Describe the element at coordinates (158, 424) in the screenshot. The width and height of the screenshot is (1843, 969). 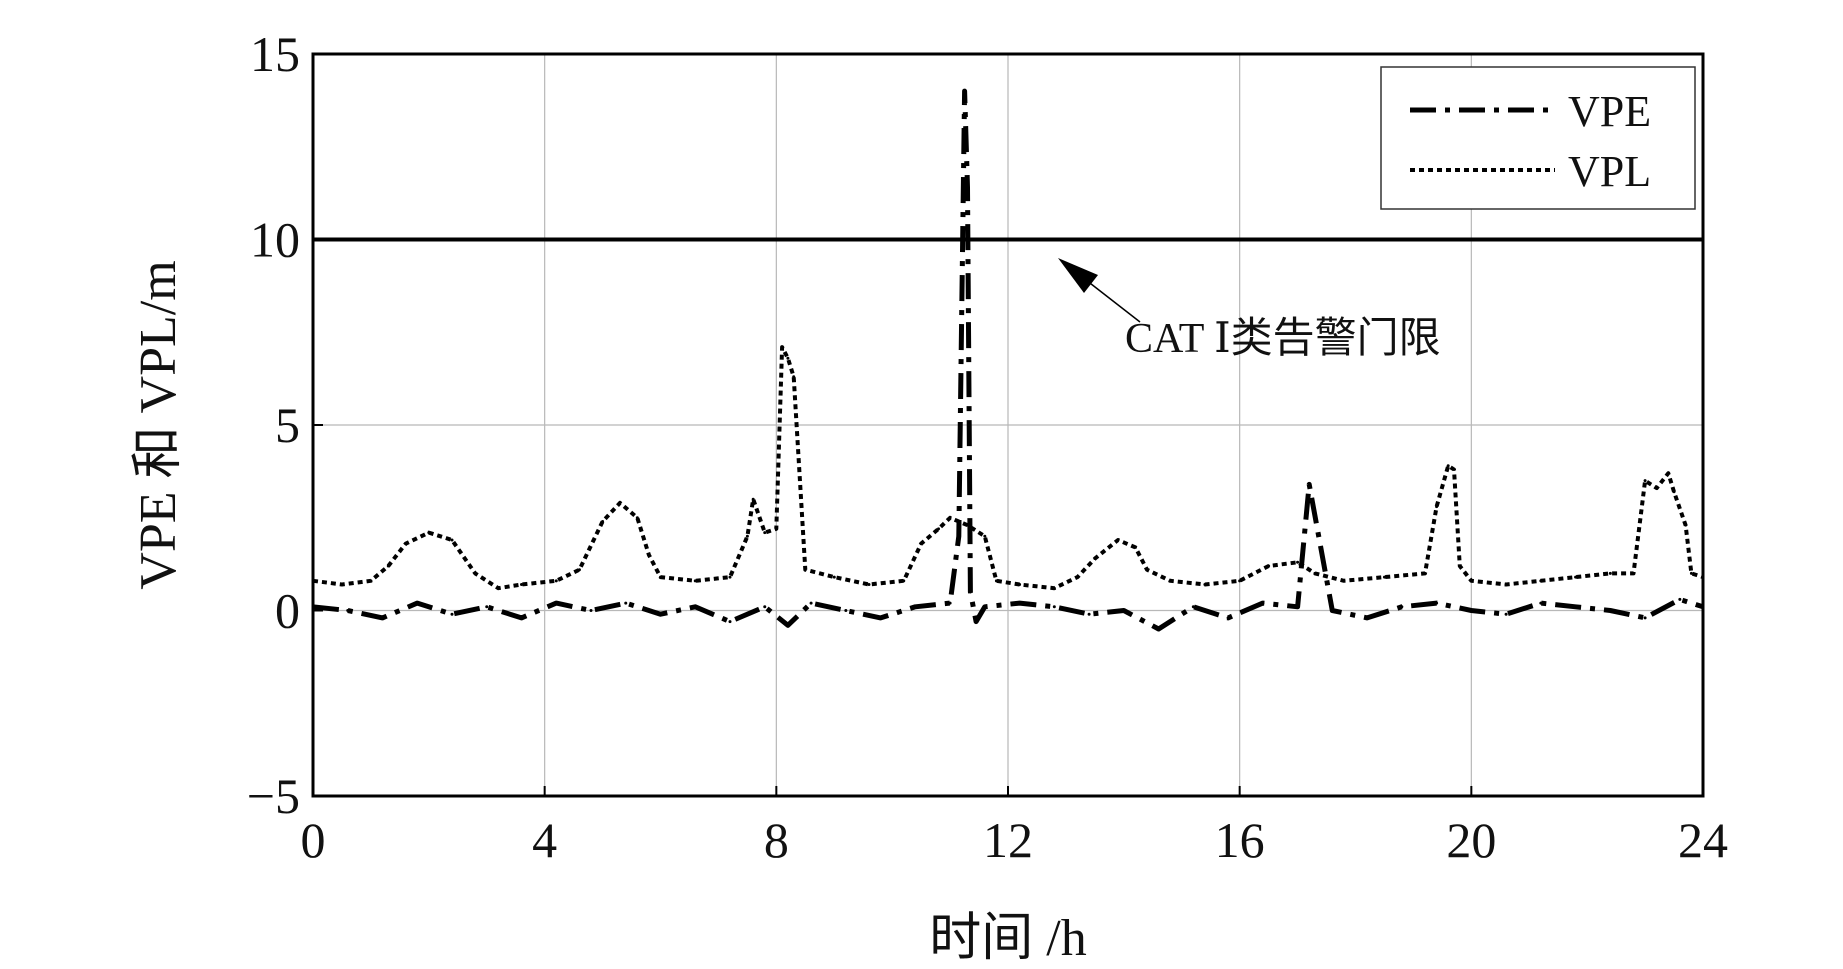
I see `y-axis-title: VPE 和 VPL/m` at that location.